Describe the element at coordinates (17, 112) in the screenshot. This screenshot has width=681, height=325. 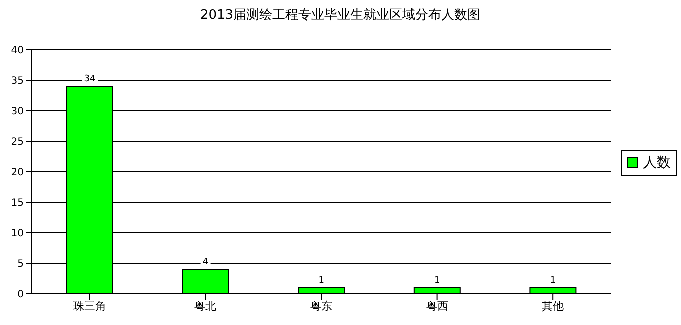
I see `y-tick-label: 30` at that location.